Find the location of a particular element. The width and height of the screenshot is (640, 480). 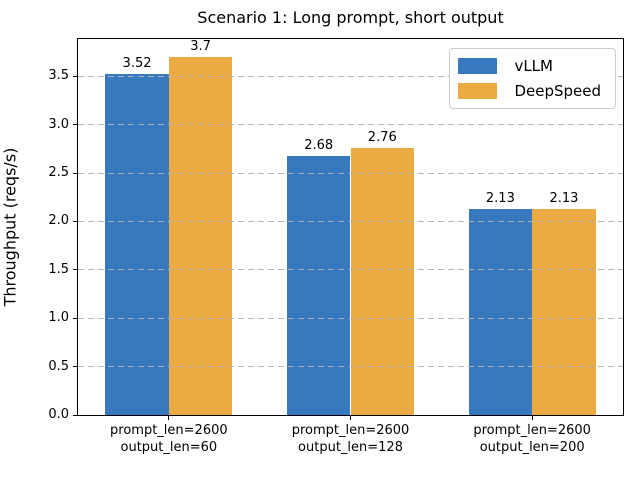

legend-item-deepspeed: DeepSpeed is located at coordinates (529, 91).